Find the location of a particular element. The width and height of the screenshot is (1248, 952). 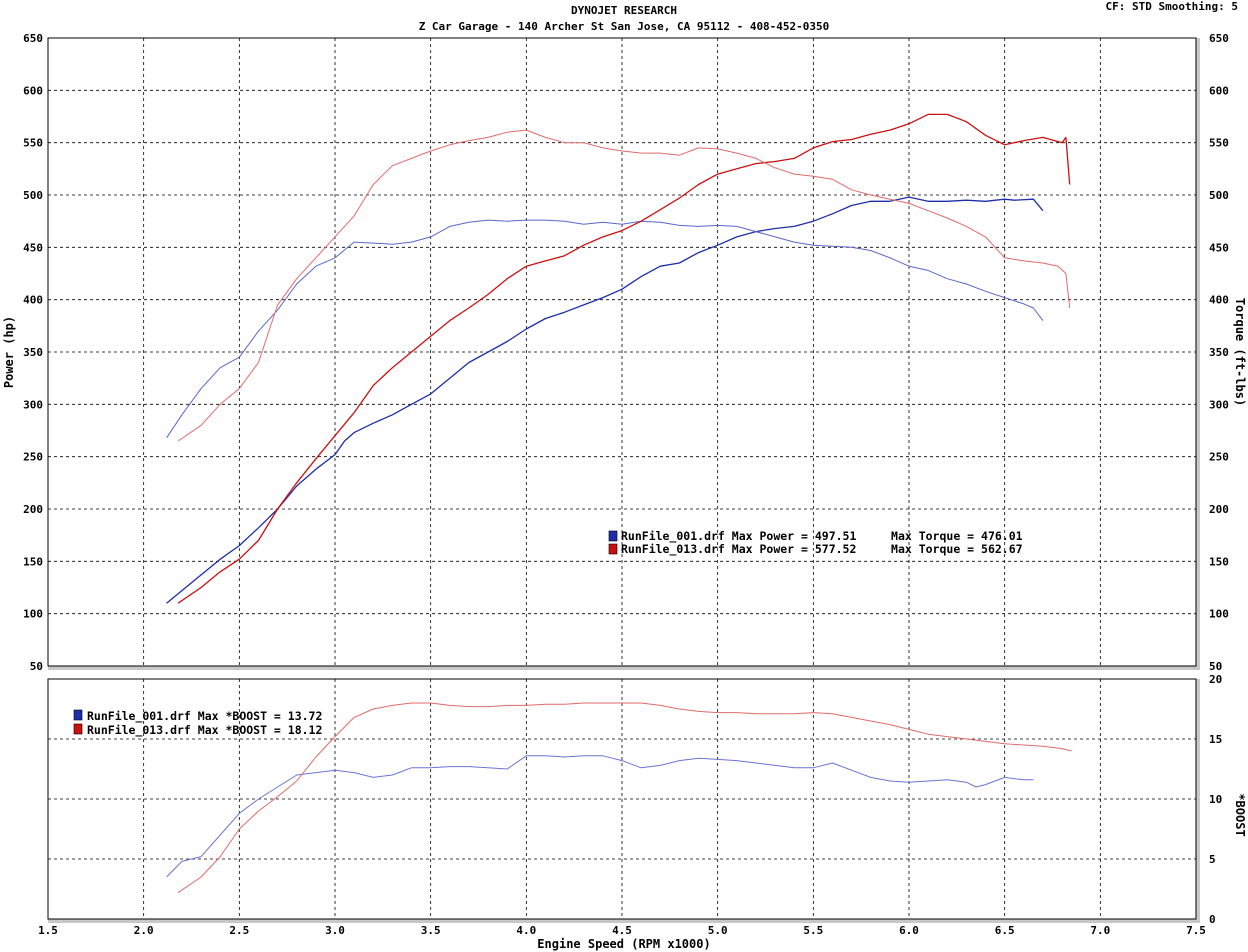

x-tick-label: 4.5 is located at coordinates (622, 930).